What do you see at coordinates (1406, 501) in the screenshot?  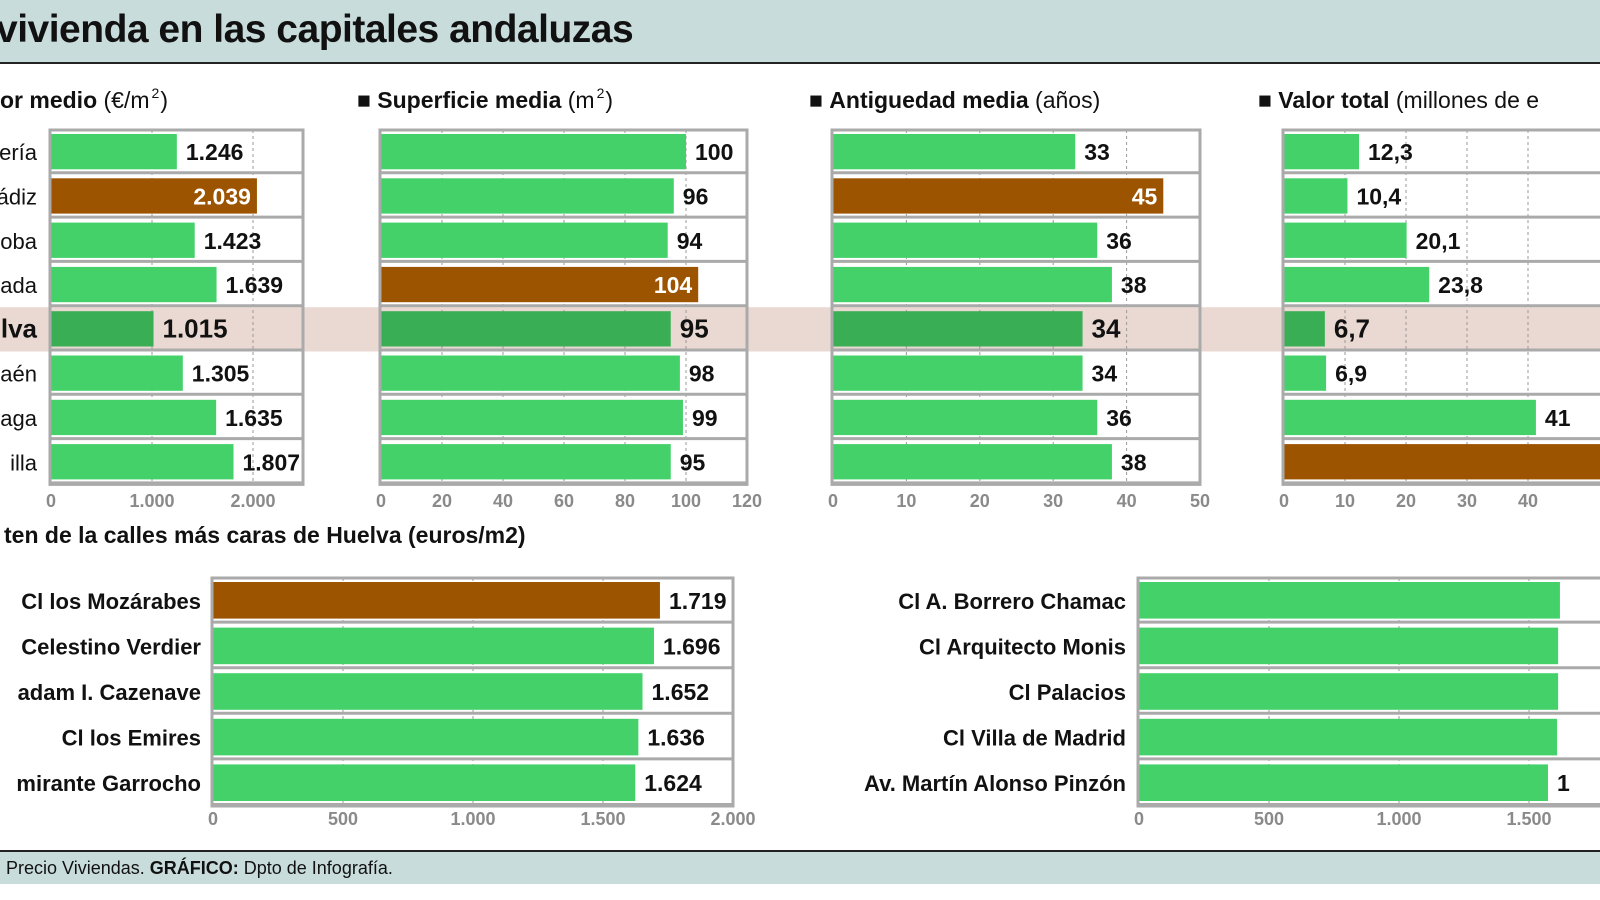 I see `axis-tick-label: 20` at bounding box center [1406, 501].